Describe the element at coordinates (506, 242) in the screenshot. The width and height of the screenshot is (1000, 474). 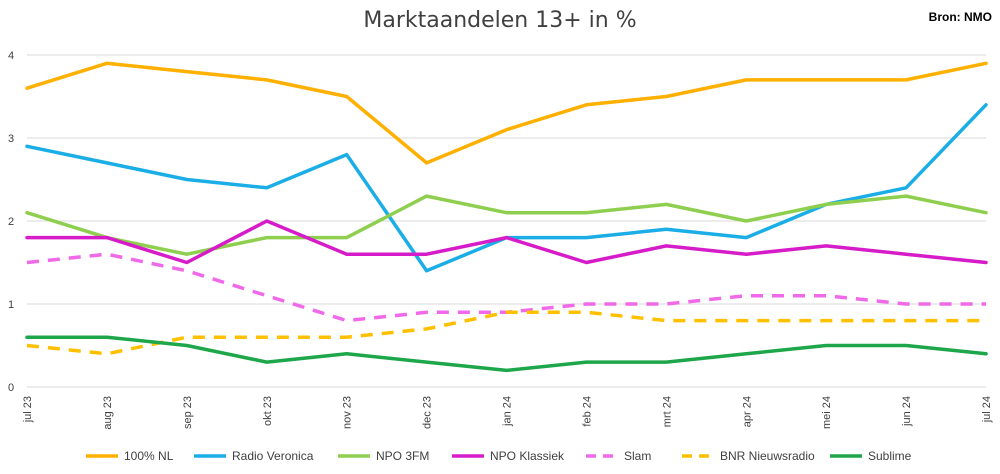
I see `series-line-npo-klassiek` at that location.